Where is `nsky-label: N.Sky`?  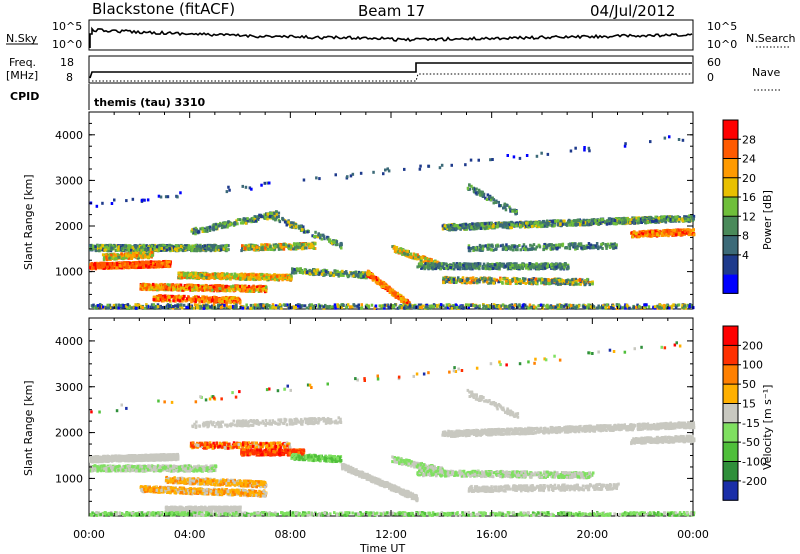
nsky-label: N.Sky is located at coordinates (22, 38).